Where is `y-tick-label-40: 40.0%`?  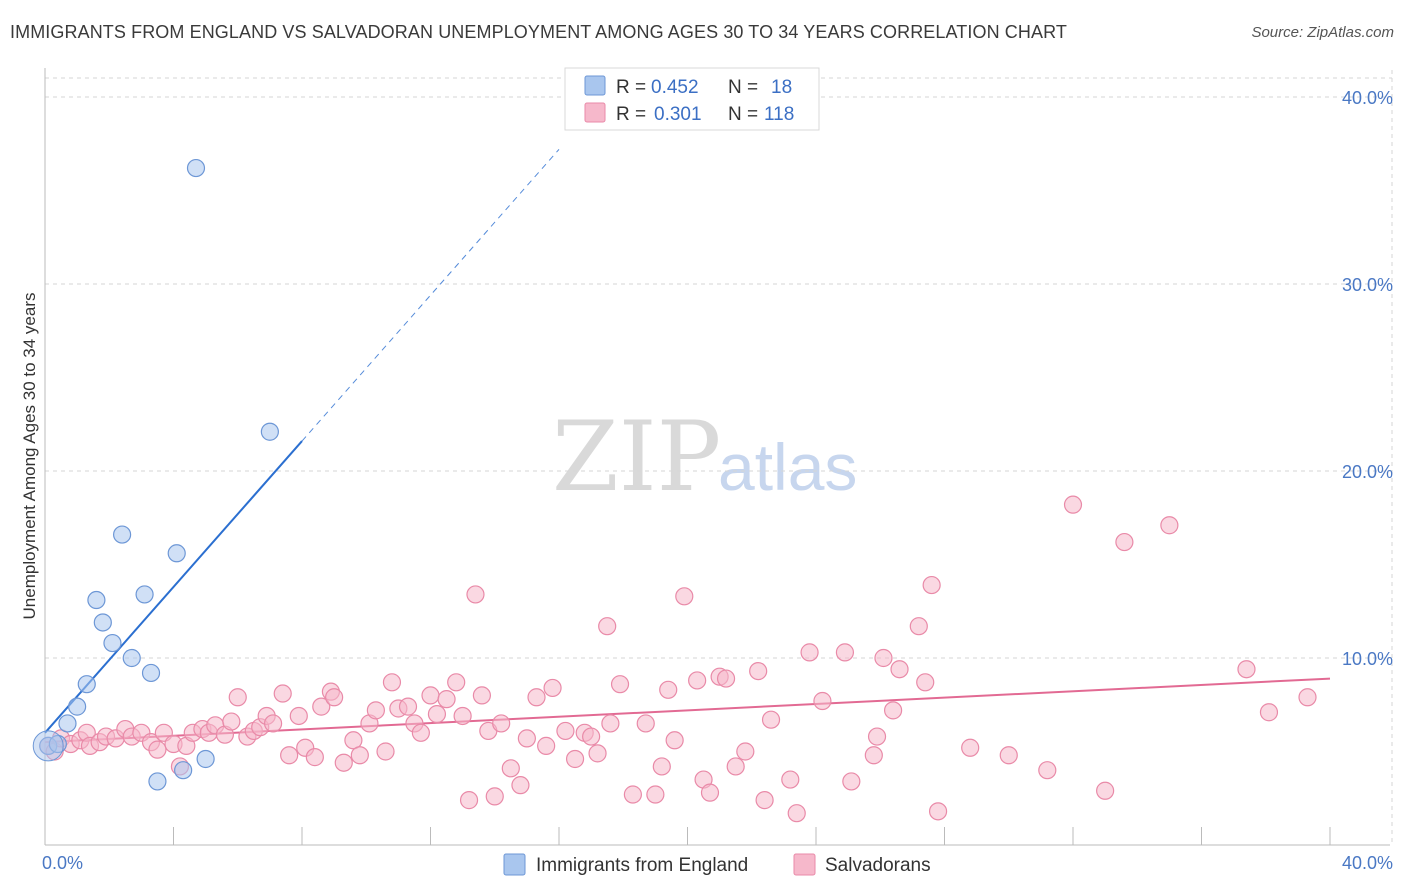
y-tick-label-40: 40.0% is located at coordinates (1367, 98).